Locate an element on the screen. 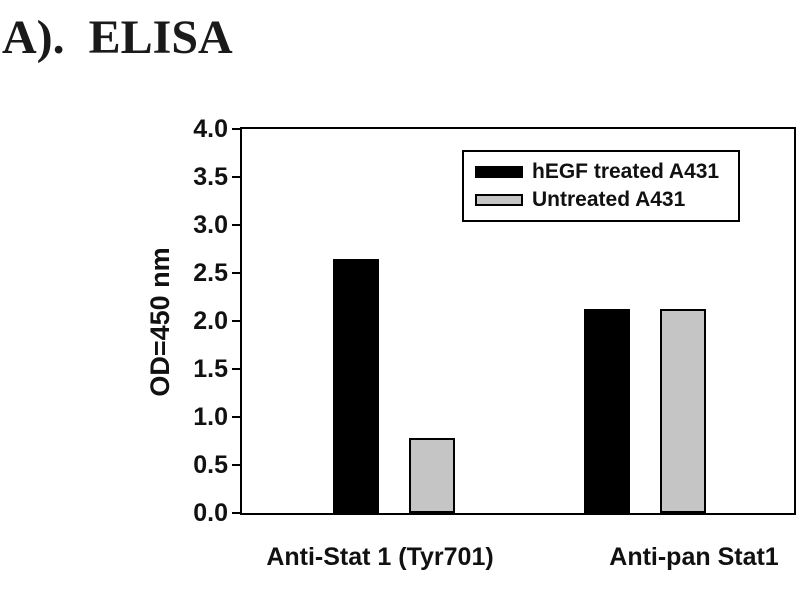 This screenshot has height=600, width=800. y-tick-label: 1.0 is located at coordinates (210, 417).